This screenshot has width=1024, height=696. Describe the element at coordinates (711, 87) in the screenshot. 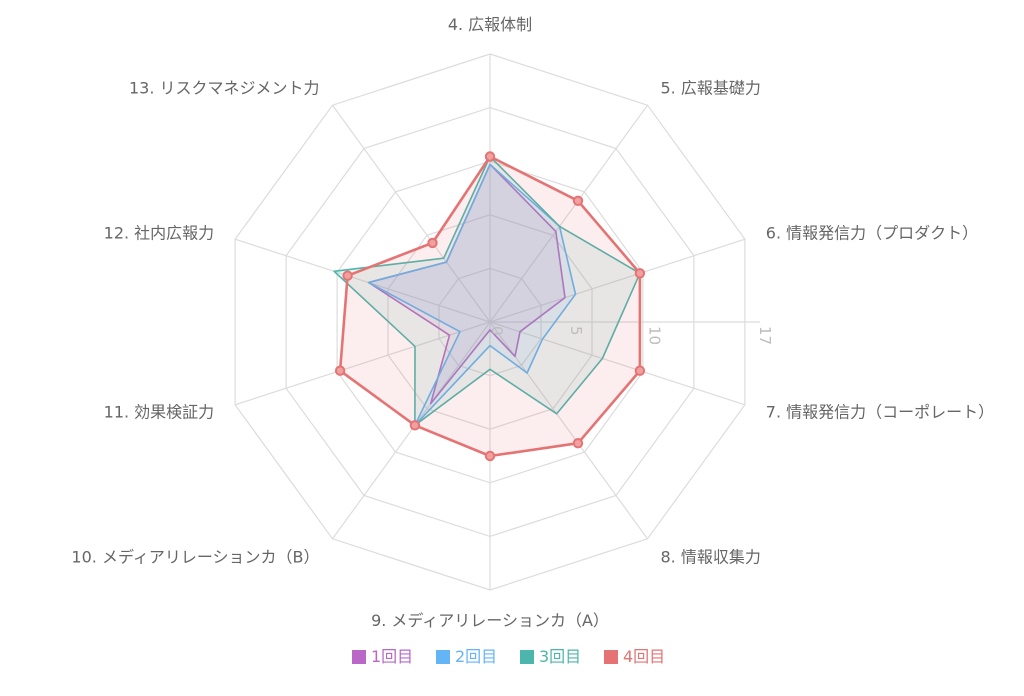

I see `axis-label: 5. 広報基礎力` at that location.